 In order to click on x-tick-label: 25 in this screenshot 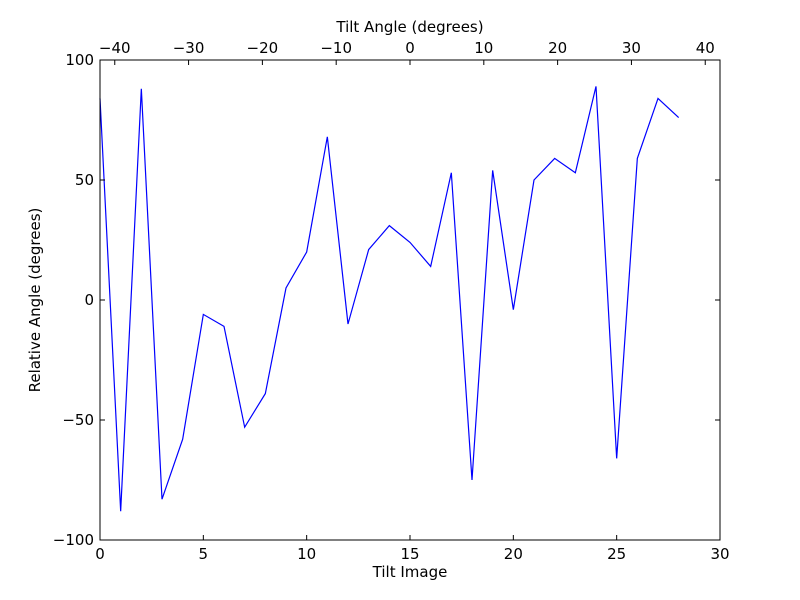, I will do `click(616, 554)`.